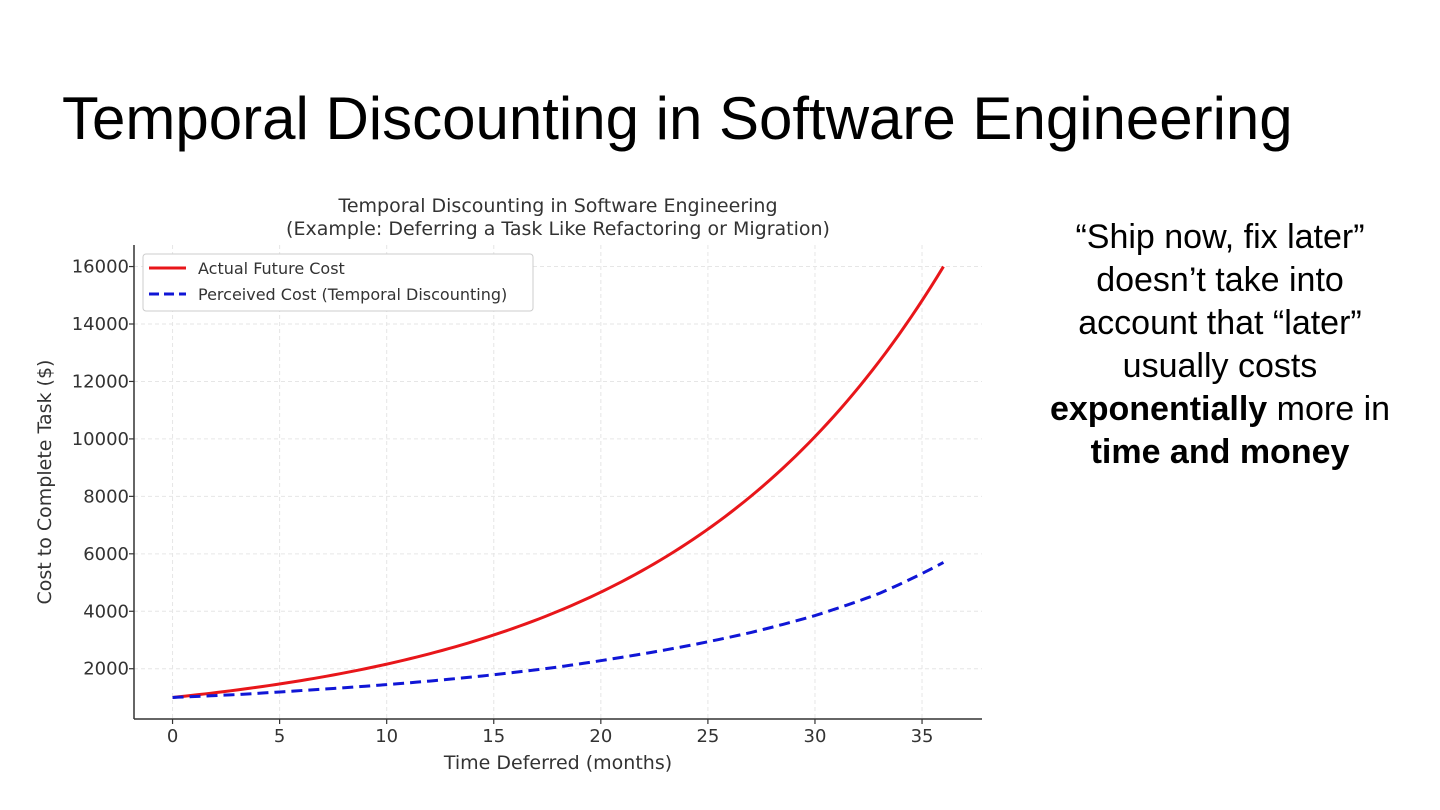  Describe the element at coordinates (352, 294) in the screenshot. I see `legend-label-perceived: Perceived Cost (Temporal Discounting)` at that location.